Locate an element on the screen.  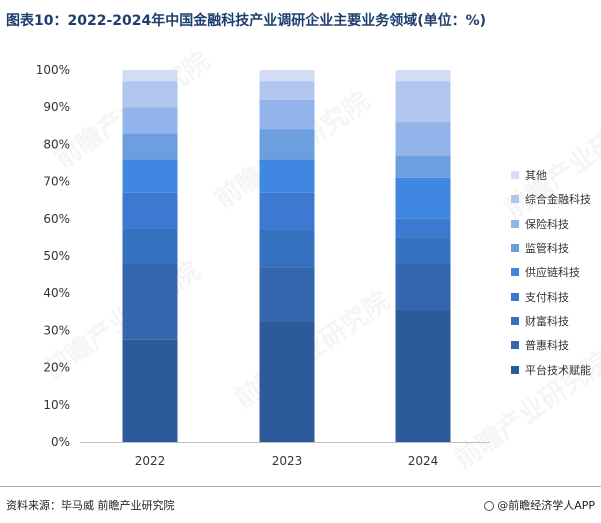
y-tick-label: 20% is located at coordinates (56, 368).